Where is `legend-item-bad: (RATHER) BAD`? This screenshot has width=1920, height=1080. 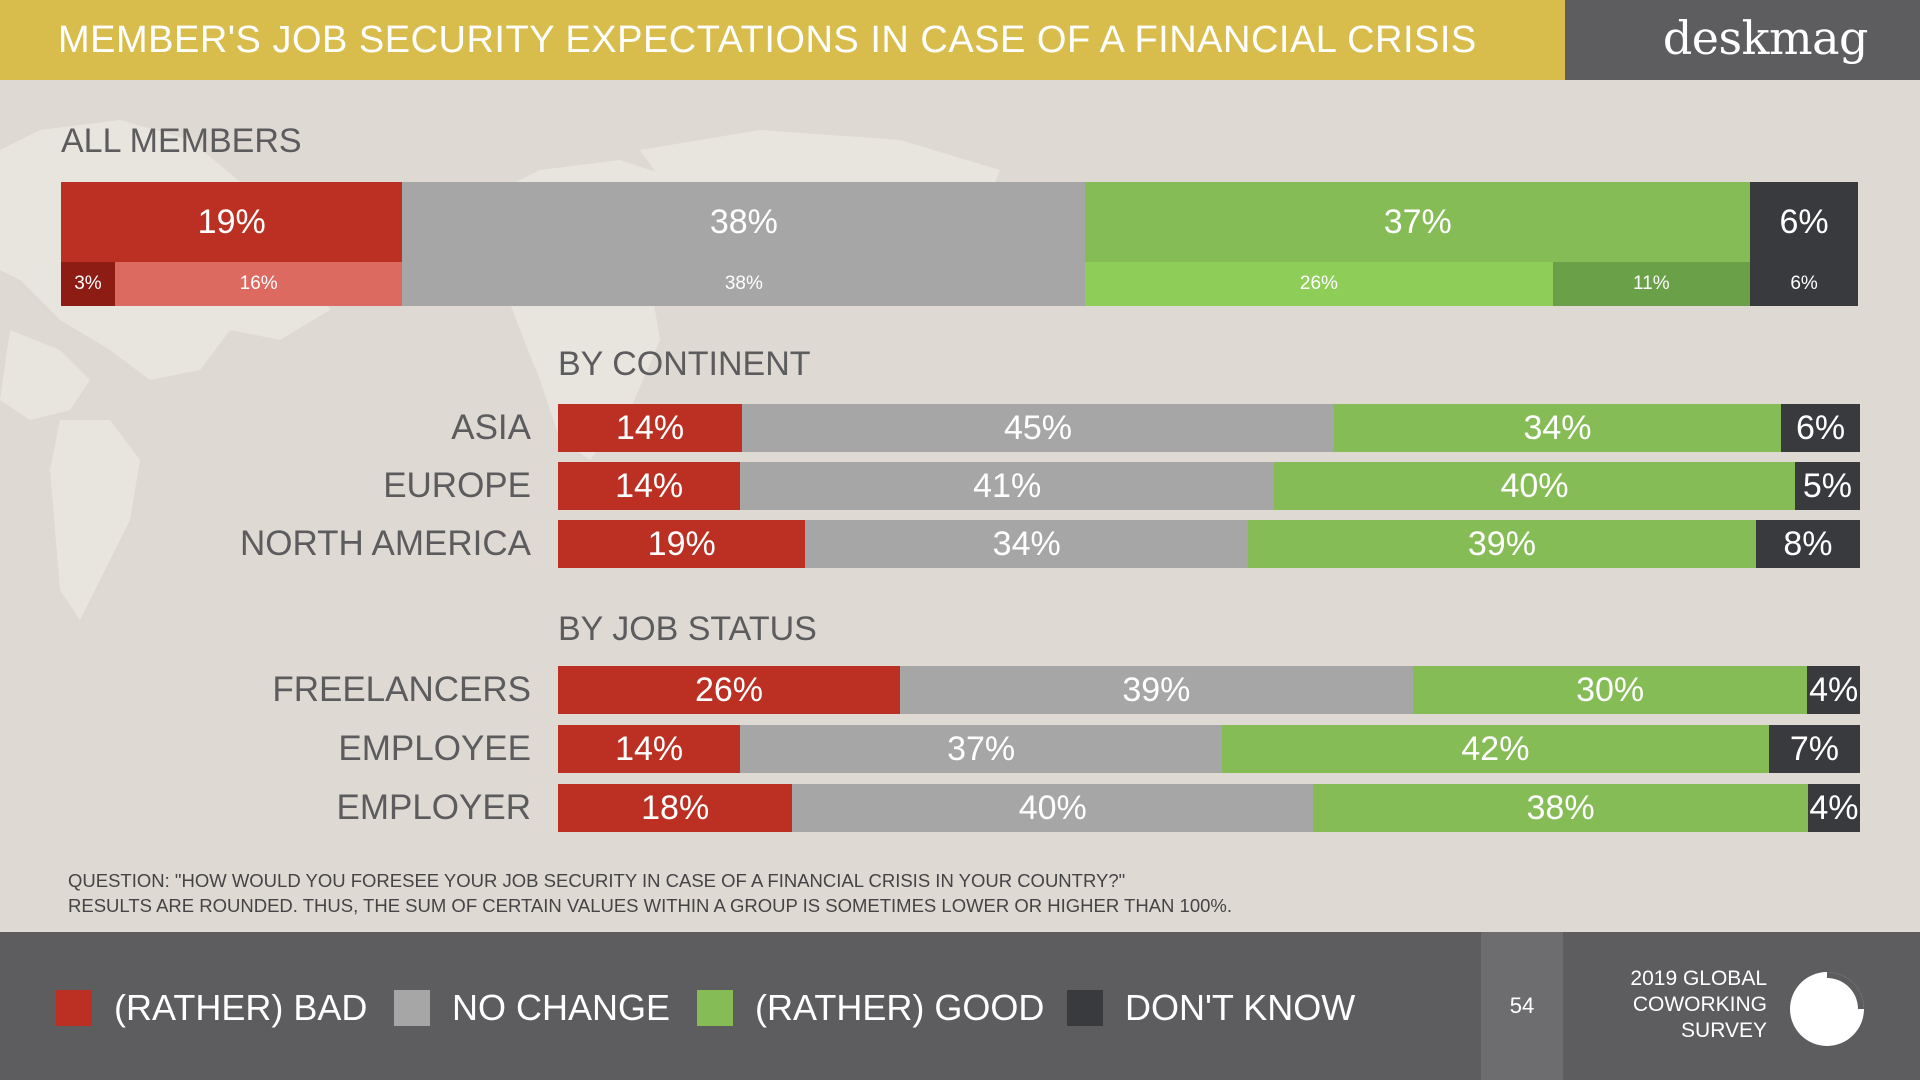
legend-item-bad: (RATHER) BAD is located at coordinates (211, 1007).